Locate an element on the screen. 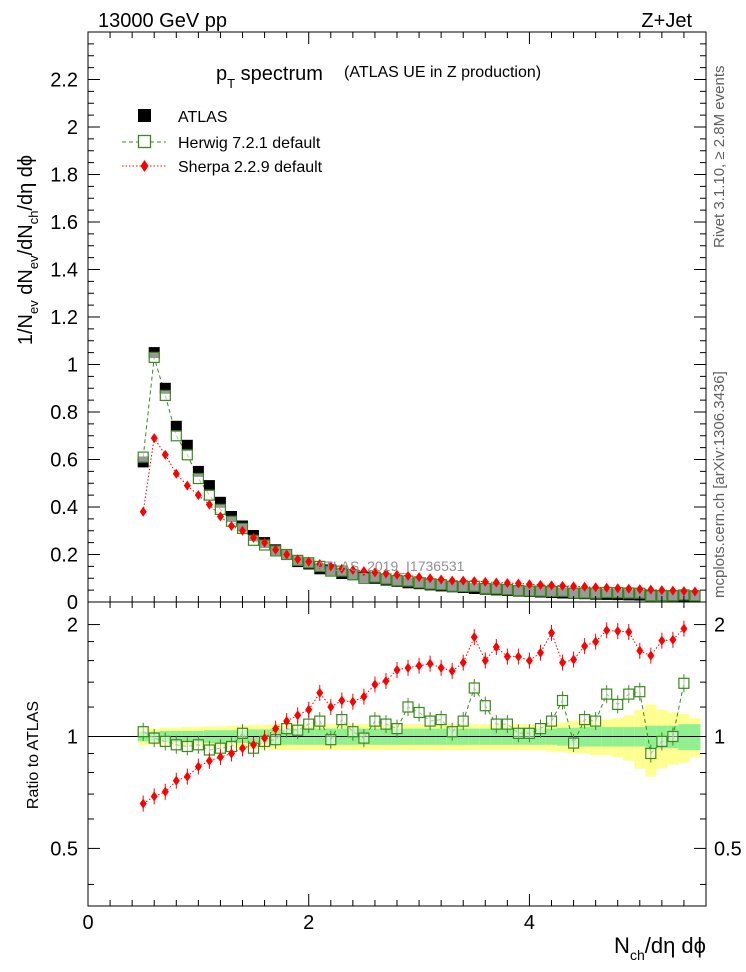  main-y-tick-label: 1 is located at coordinates (72, 366).